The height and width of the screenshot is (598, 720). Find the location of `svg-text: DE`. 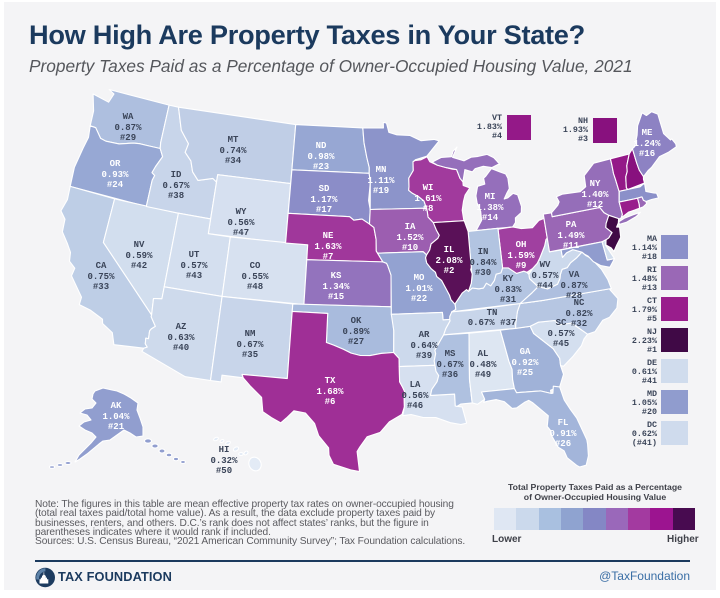

svg-text: DE is located at coordinates (652, 363).